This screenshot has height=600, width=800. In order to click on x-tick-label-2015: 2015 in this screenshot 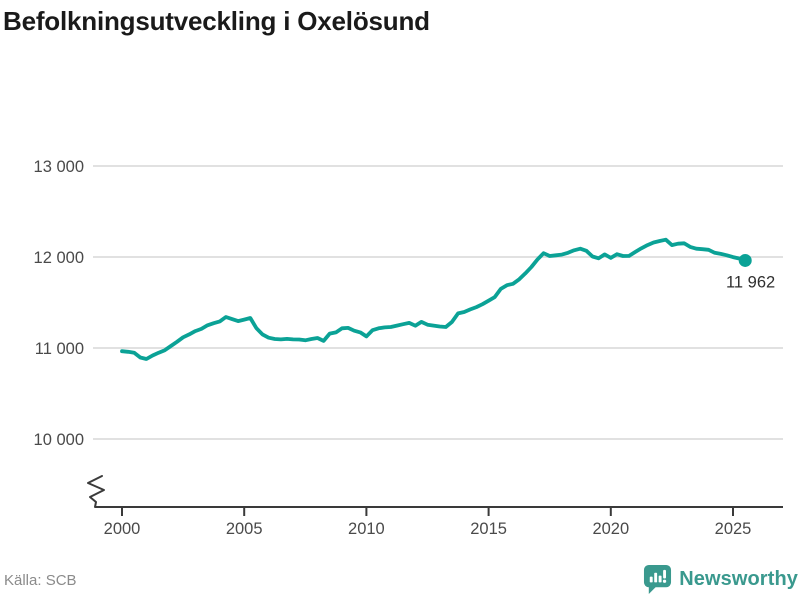, I will do `click(488, 529)`.